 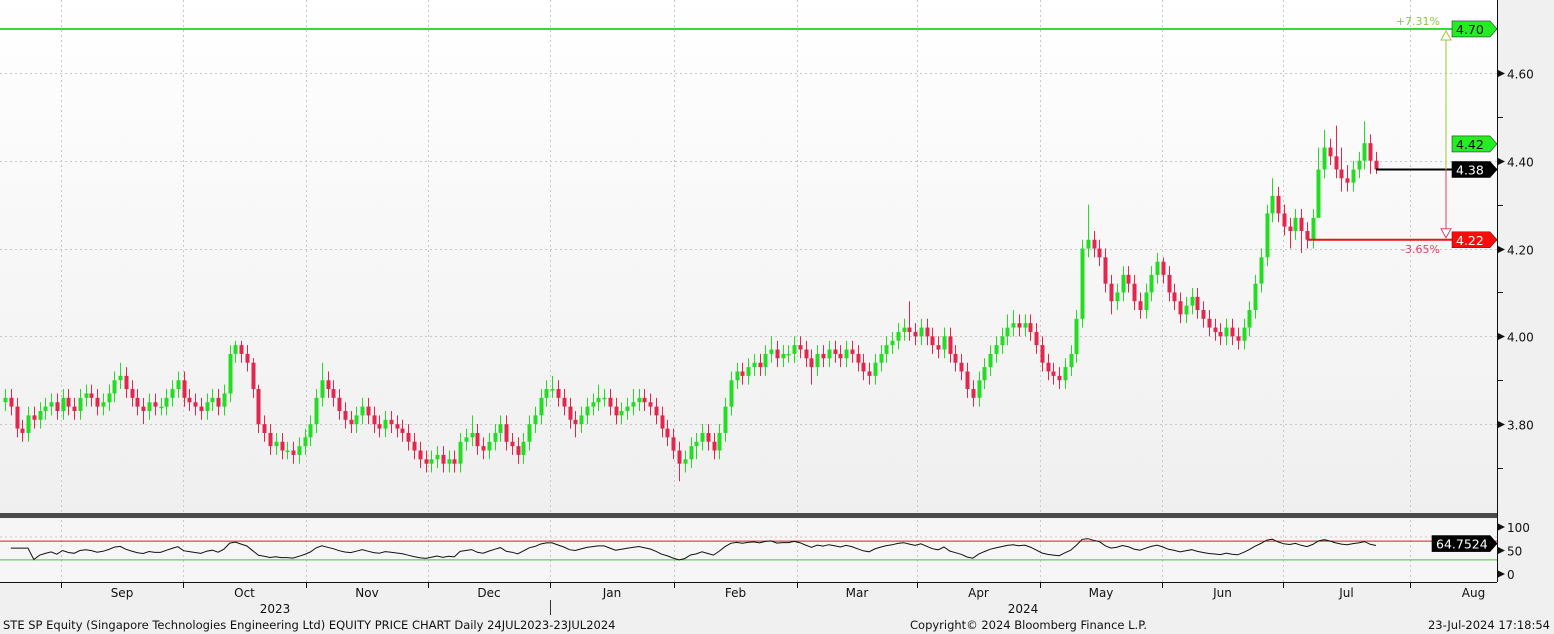 I want to click on prev-price-tag-bg, so click(x=1474, y=144).